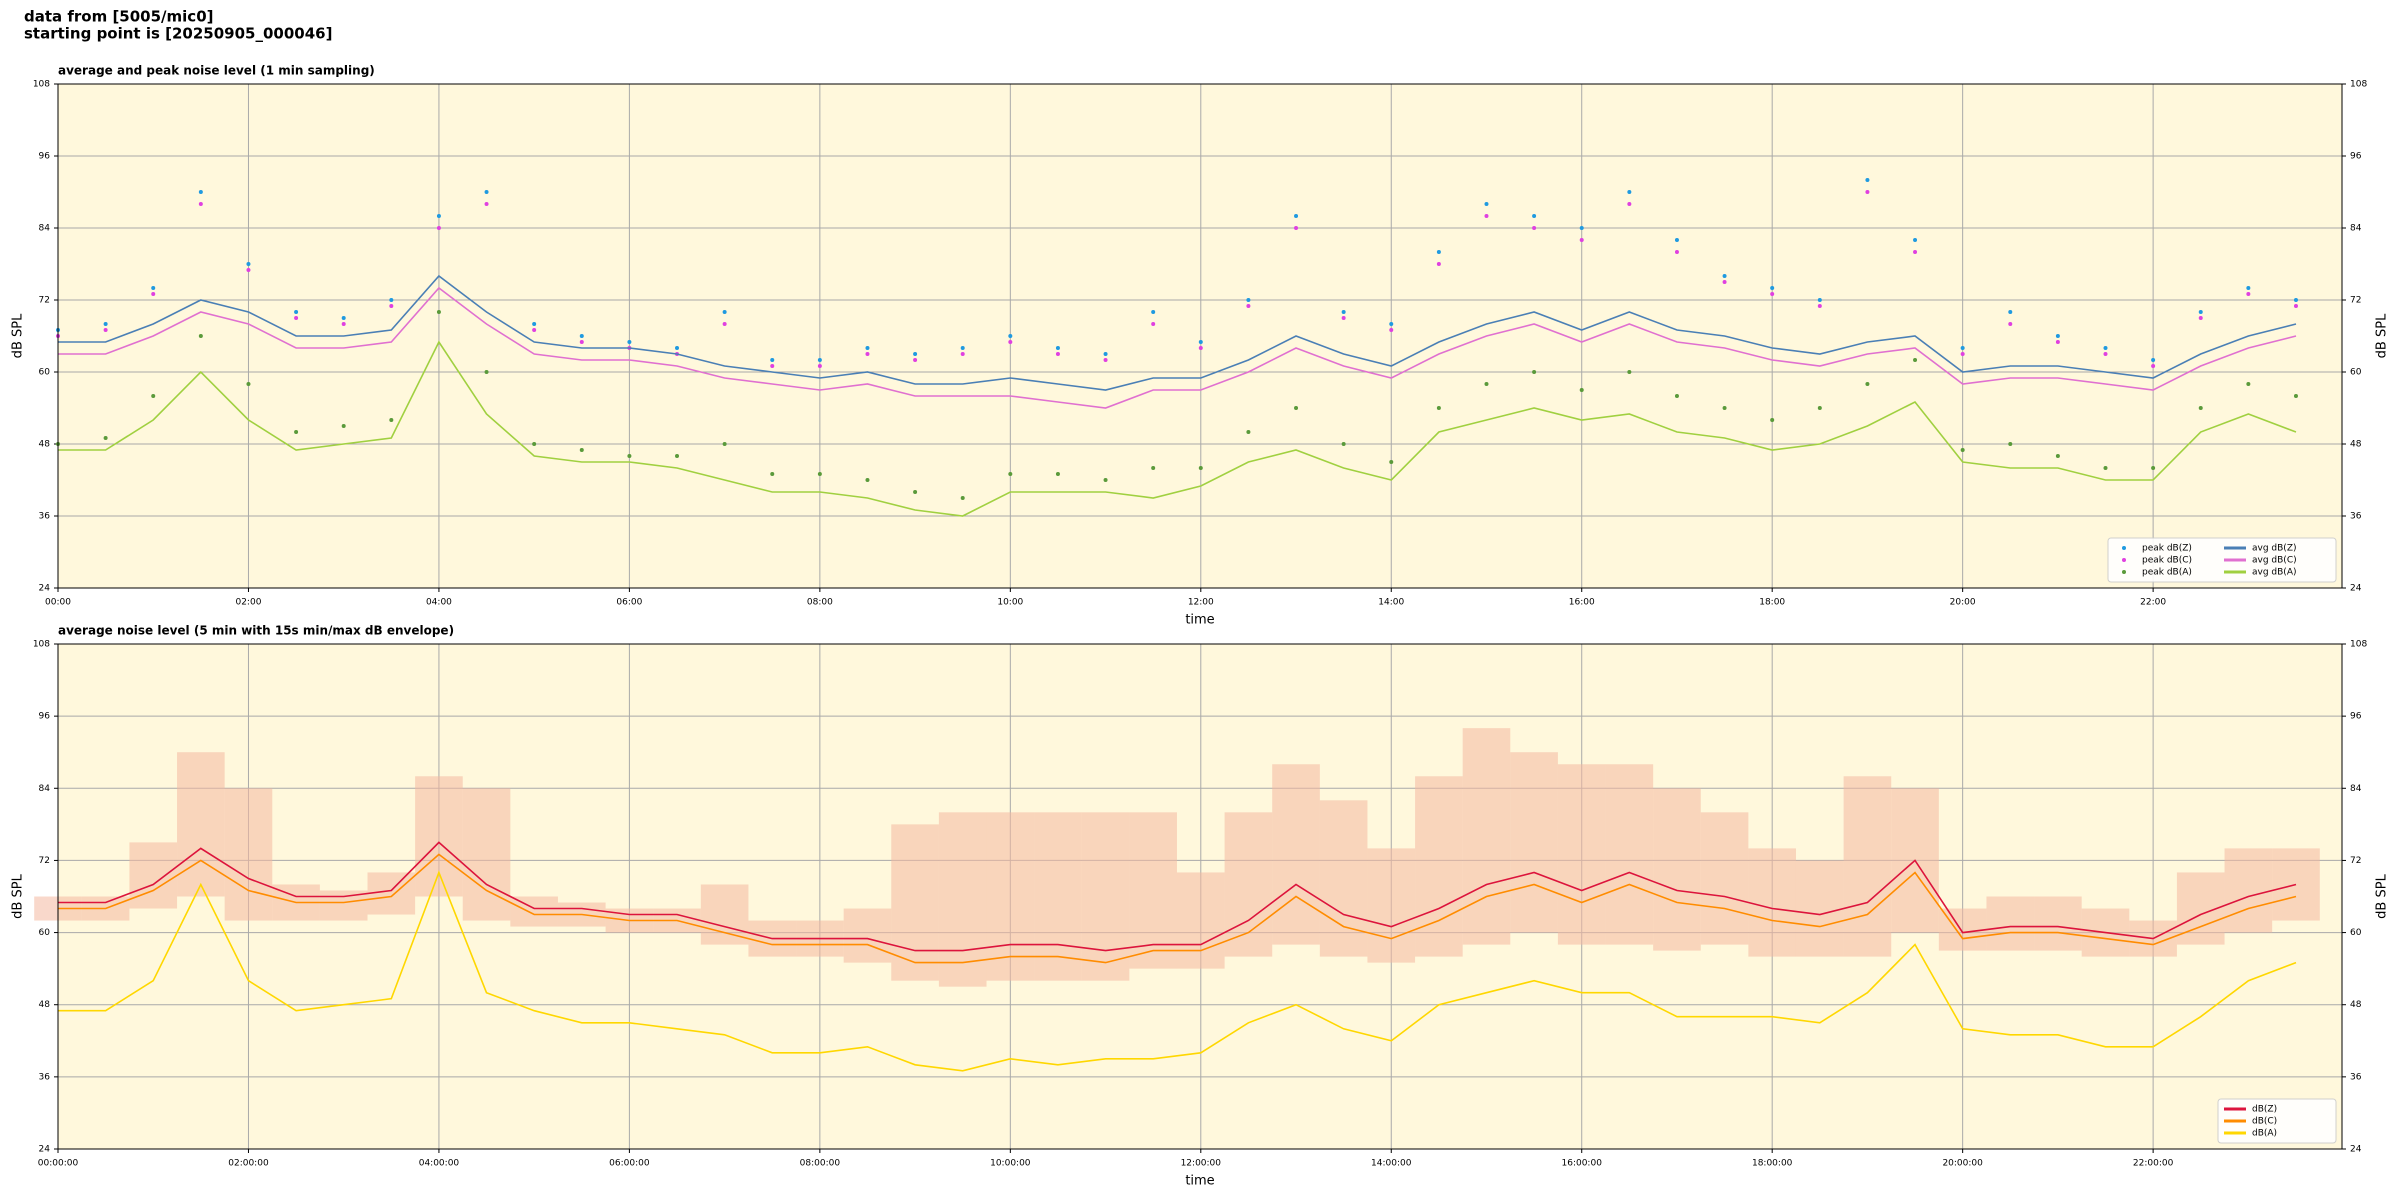 The image size is (2400, 1200). Describe the element at coordinates (248, 603) in the screenshot. I see `x-tick-label: 02:00` at that location.